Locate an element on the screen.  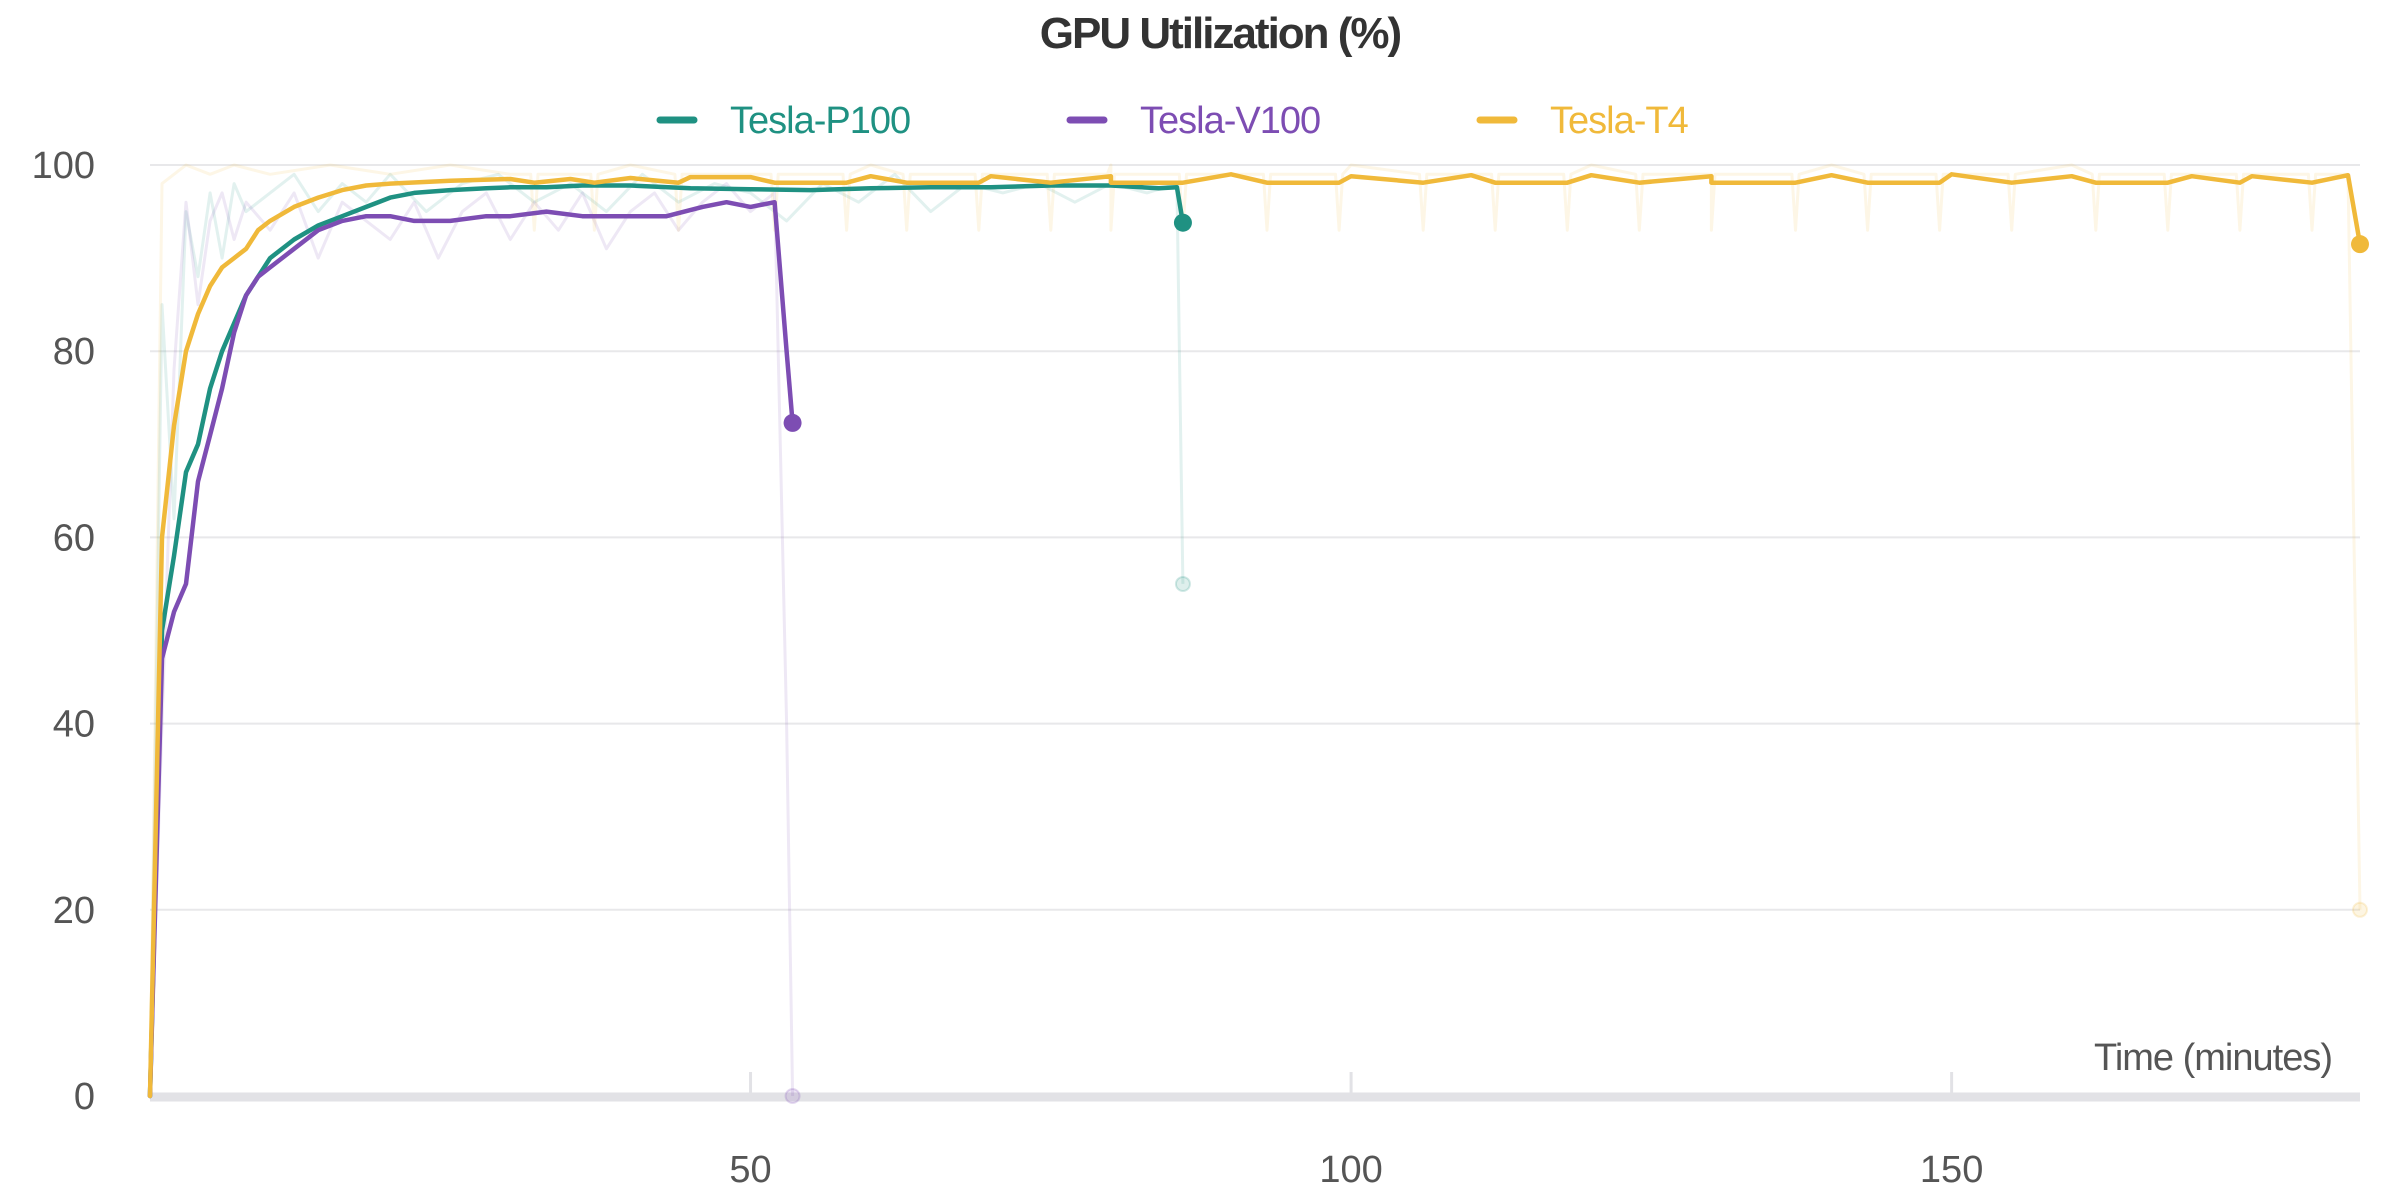
chart-legend: Tesla-P100 Tesla-V100 Tesla-T4 is located at coordinates (1173, 121).